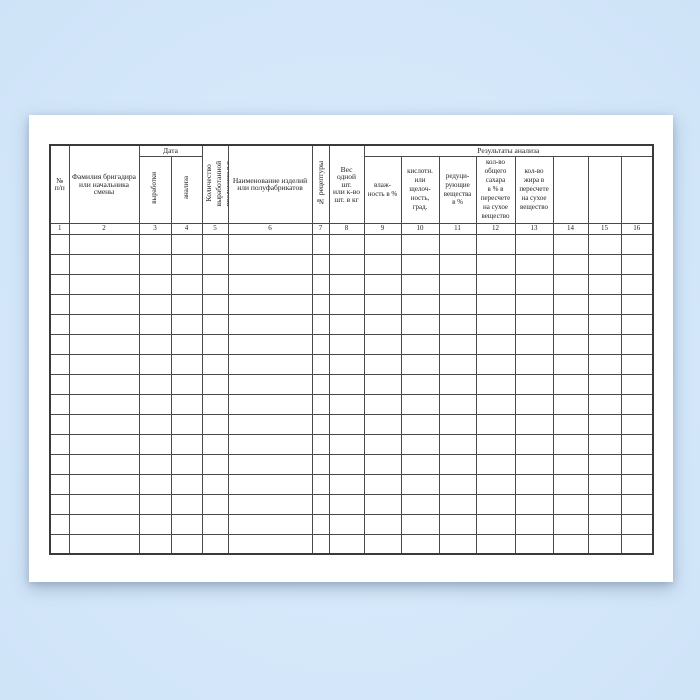 This screenshot has width=700, height=700. What do you see at coordinates (104, 228) in the screenshot?
I see `column-number: 2` at bounding box center [104, 228].